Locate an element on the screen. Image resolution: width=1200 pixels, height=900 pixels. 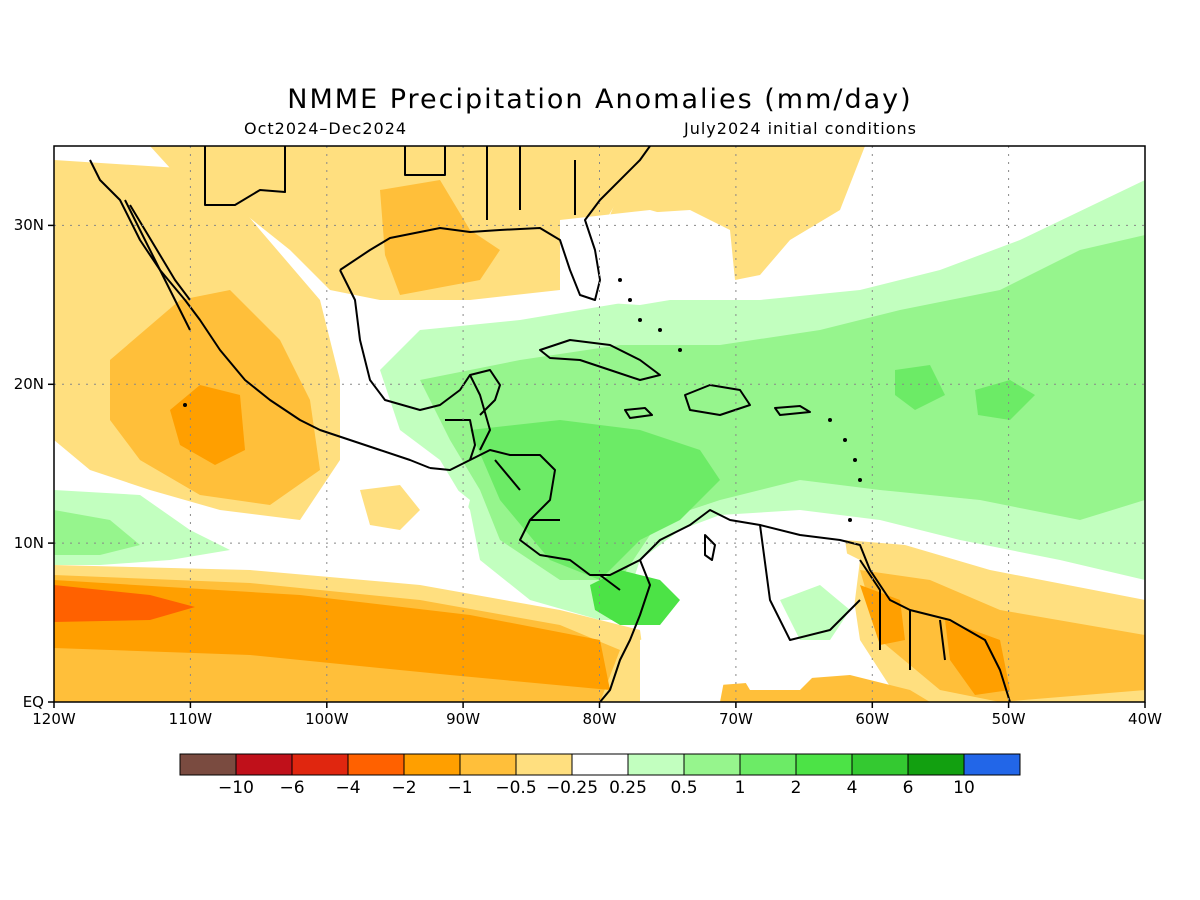
dry-region-itcz-max is located at coordinates (124, 603).